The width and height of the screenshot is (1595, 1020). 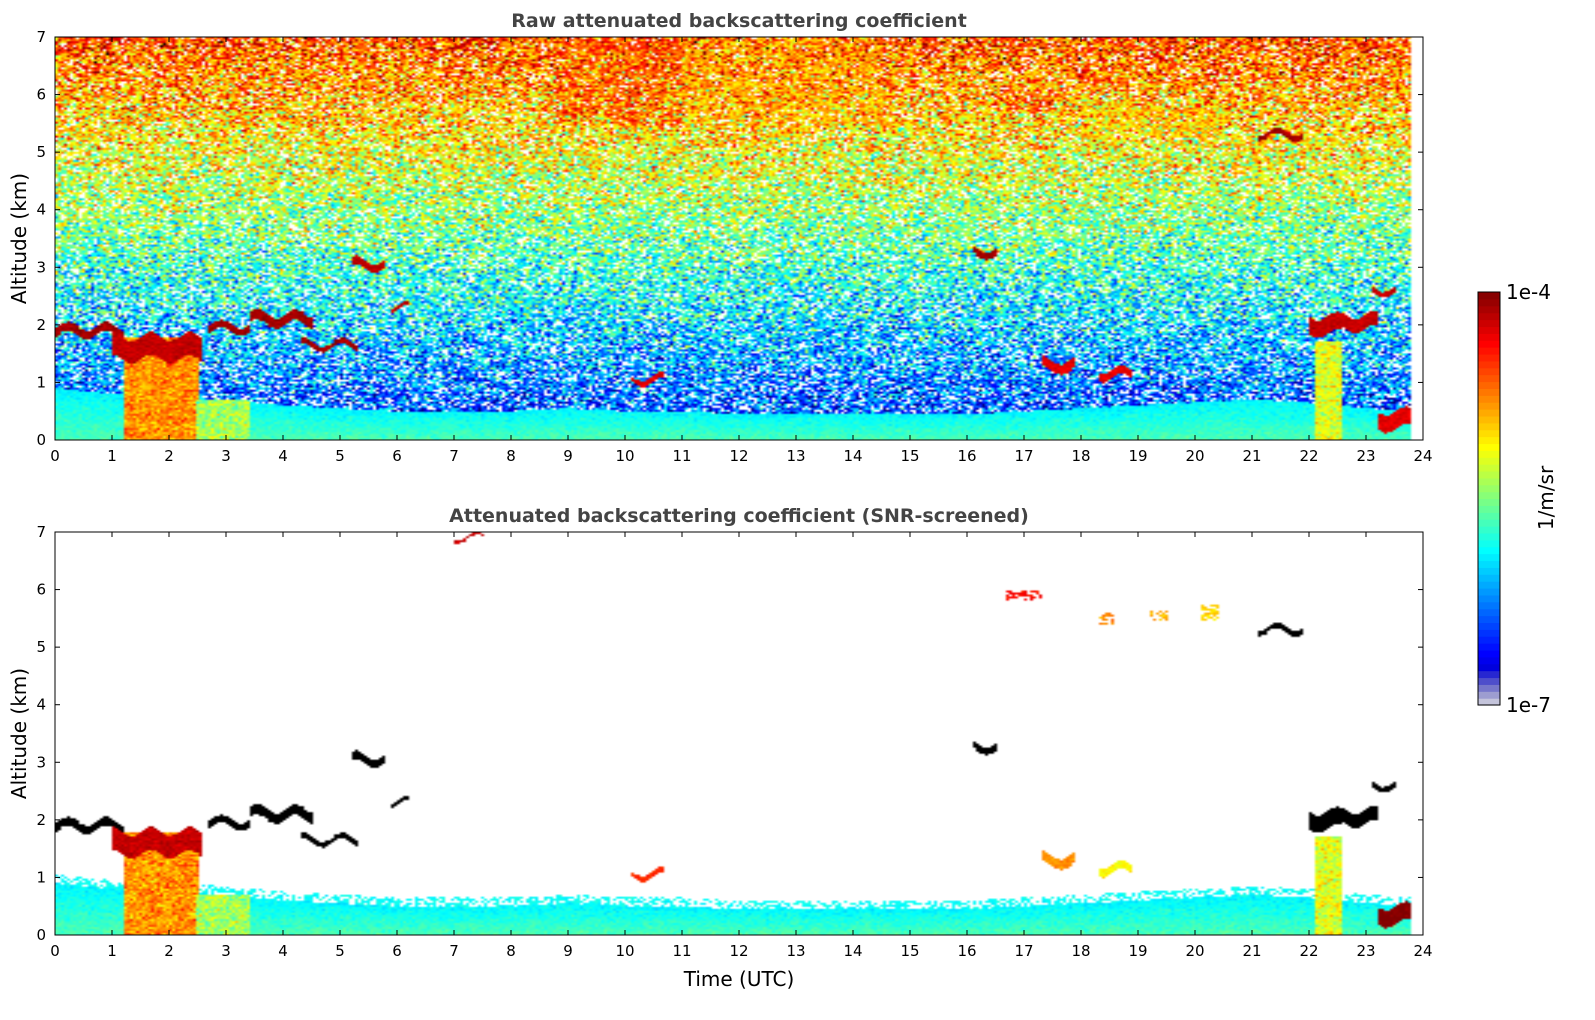 I want to click on colorbar-min-label: 1e-7, so click(x=1528, y=705).